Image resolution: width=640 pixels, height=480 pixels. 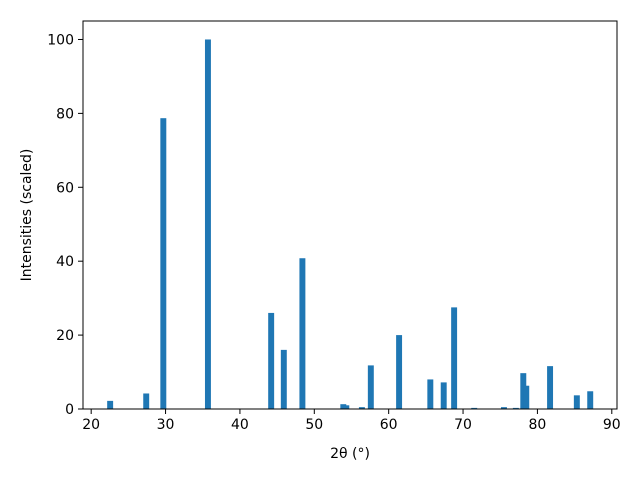 I want to click on x-tick-label: 70, so click(x=463, y=425).